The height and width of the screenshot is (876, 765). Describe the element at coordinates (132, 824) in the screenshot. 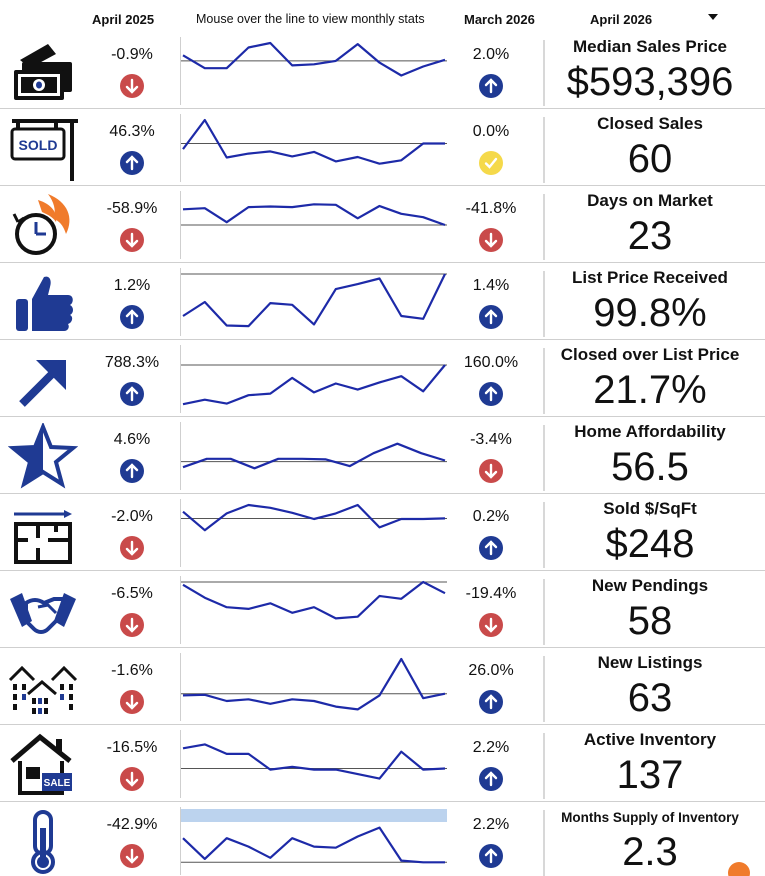

I see `prev-change-pct: -42.9%` at that location.